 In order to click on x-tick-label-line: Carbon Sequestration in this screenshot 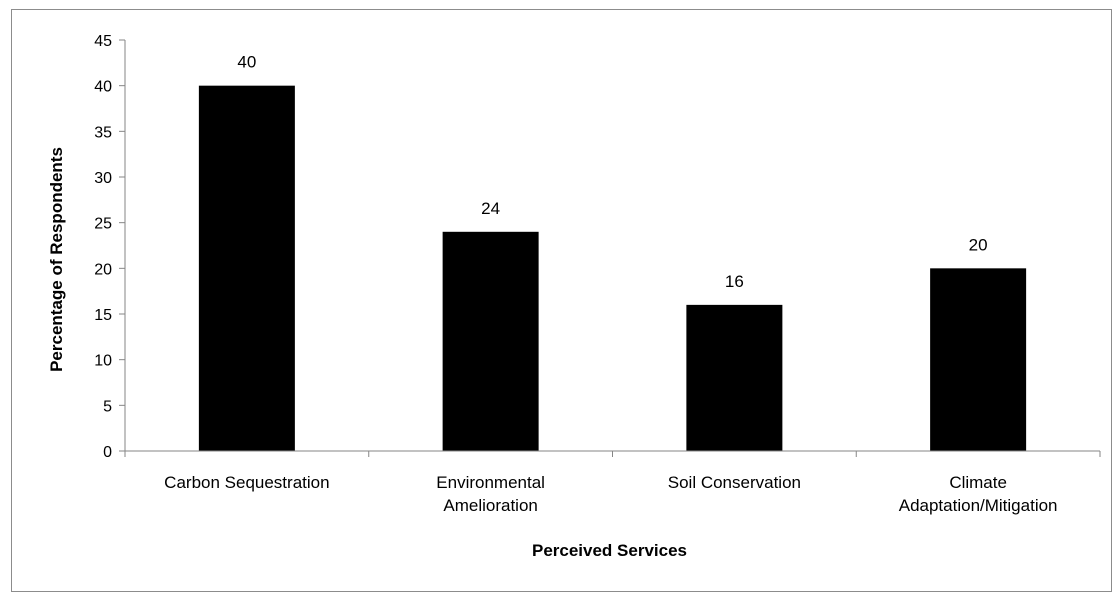, I will do `click(246, 482)`.